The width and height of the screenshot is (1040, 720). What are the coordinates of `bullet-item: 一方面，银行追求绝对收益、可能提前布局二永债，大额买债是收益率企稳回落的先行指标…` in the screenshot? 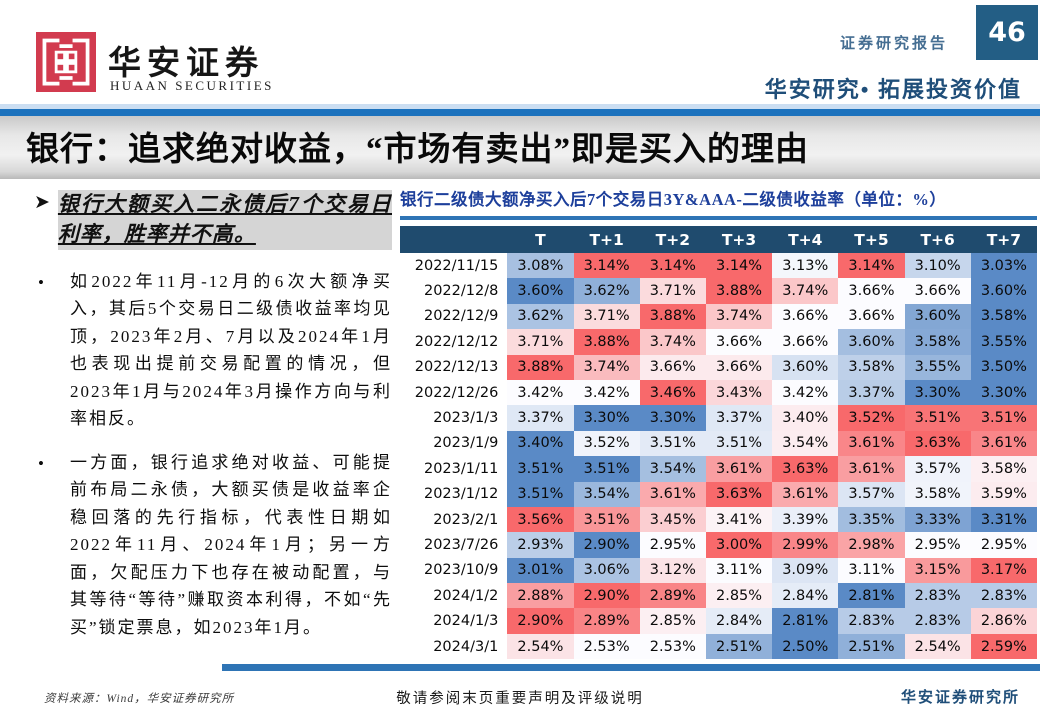 It's located at (213, 545).